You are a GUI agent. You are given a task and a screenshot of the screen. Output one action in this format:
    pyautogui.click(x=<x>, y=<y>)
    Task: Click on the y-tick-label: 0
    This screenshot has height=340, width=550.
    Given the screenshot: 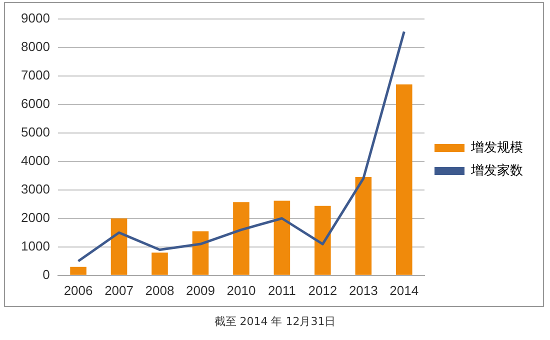 What is the action you would take?
    pyautogui.click(x=46, y=274)
    